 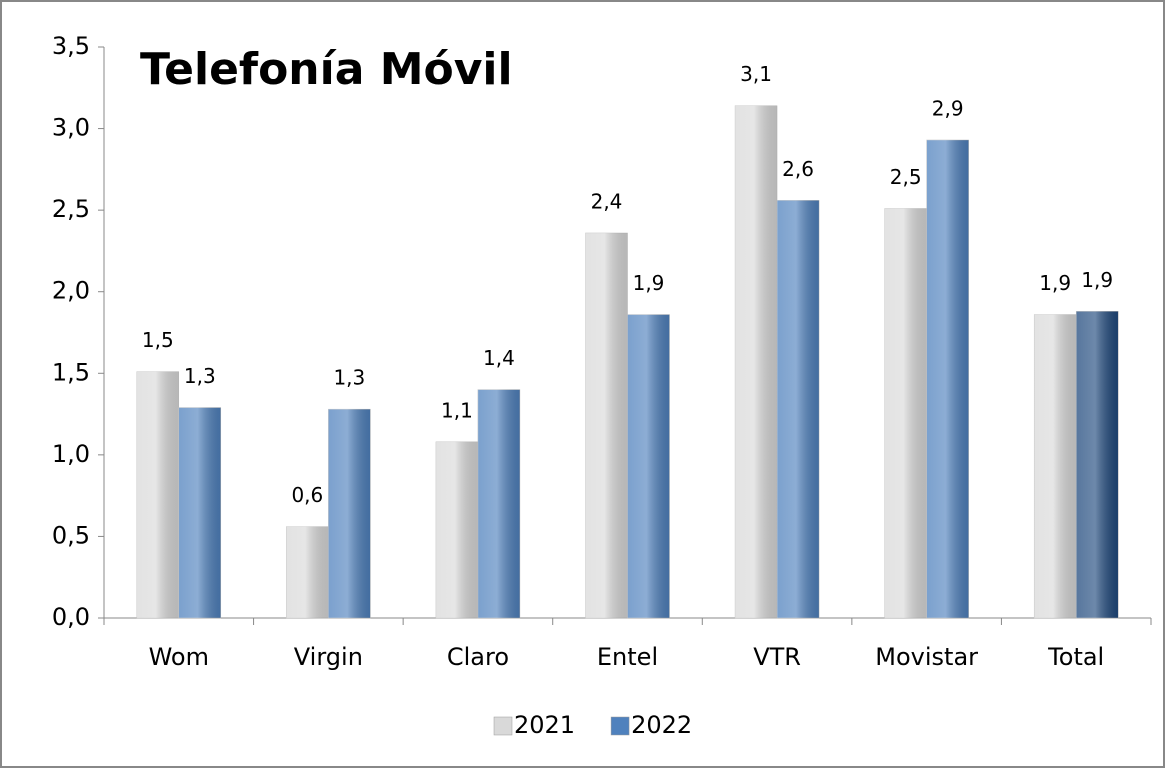 I want to click on x-tick-label: Movistar, so click(x=926, y=657).